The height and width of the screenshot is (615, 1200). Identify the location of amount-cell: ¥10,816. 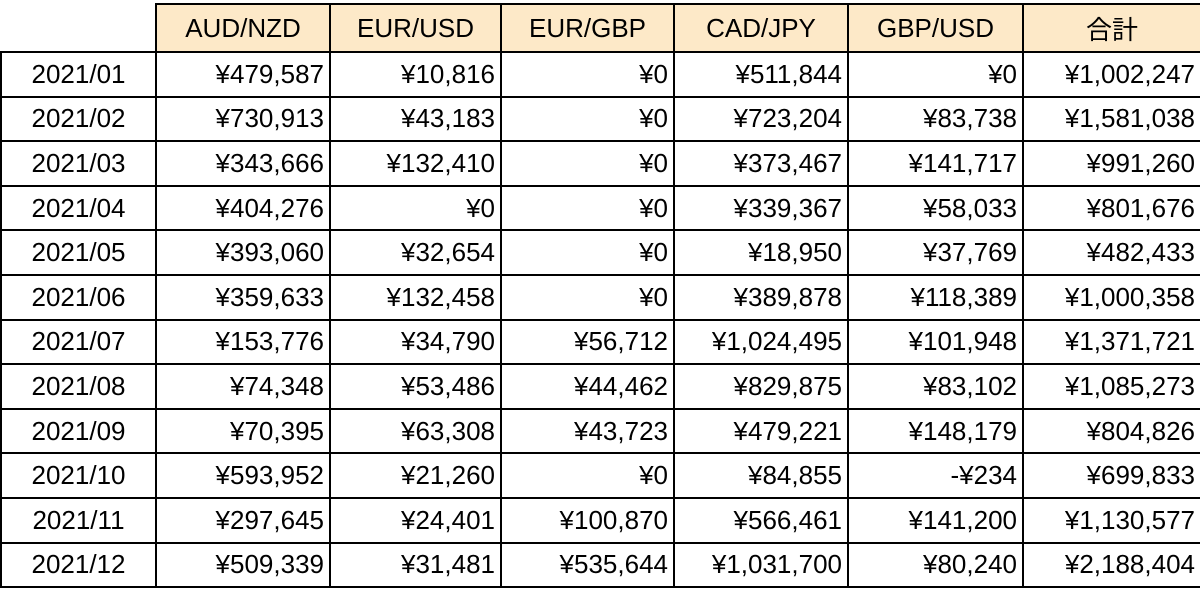
(415, 74).